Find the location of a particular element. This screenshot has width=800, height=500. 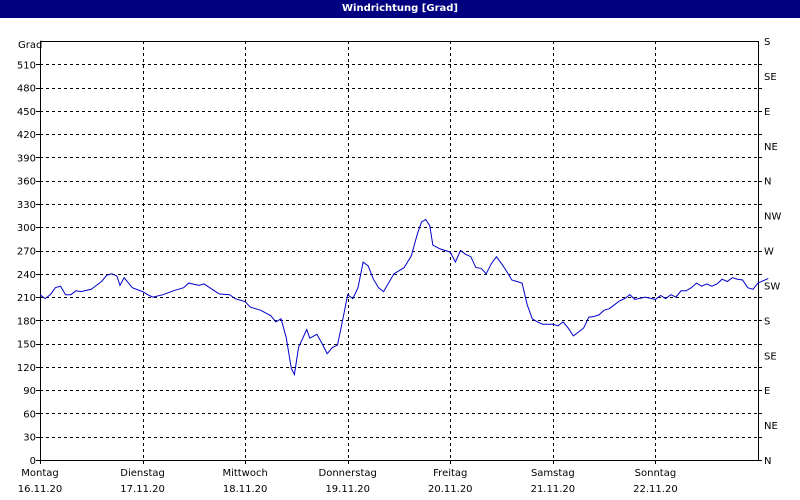

y-tick-label: 150 is located at coordinates (26, 345).